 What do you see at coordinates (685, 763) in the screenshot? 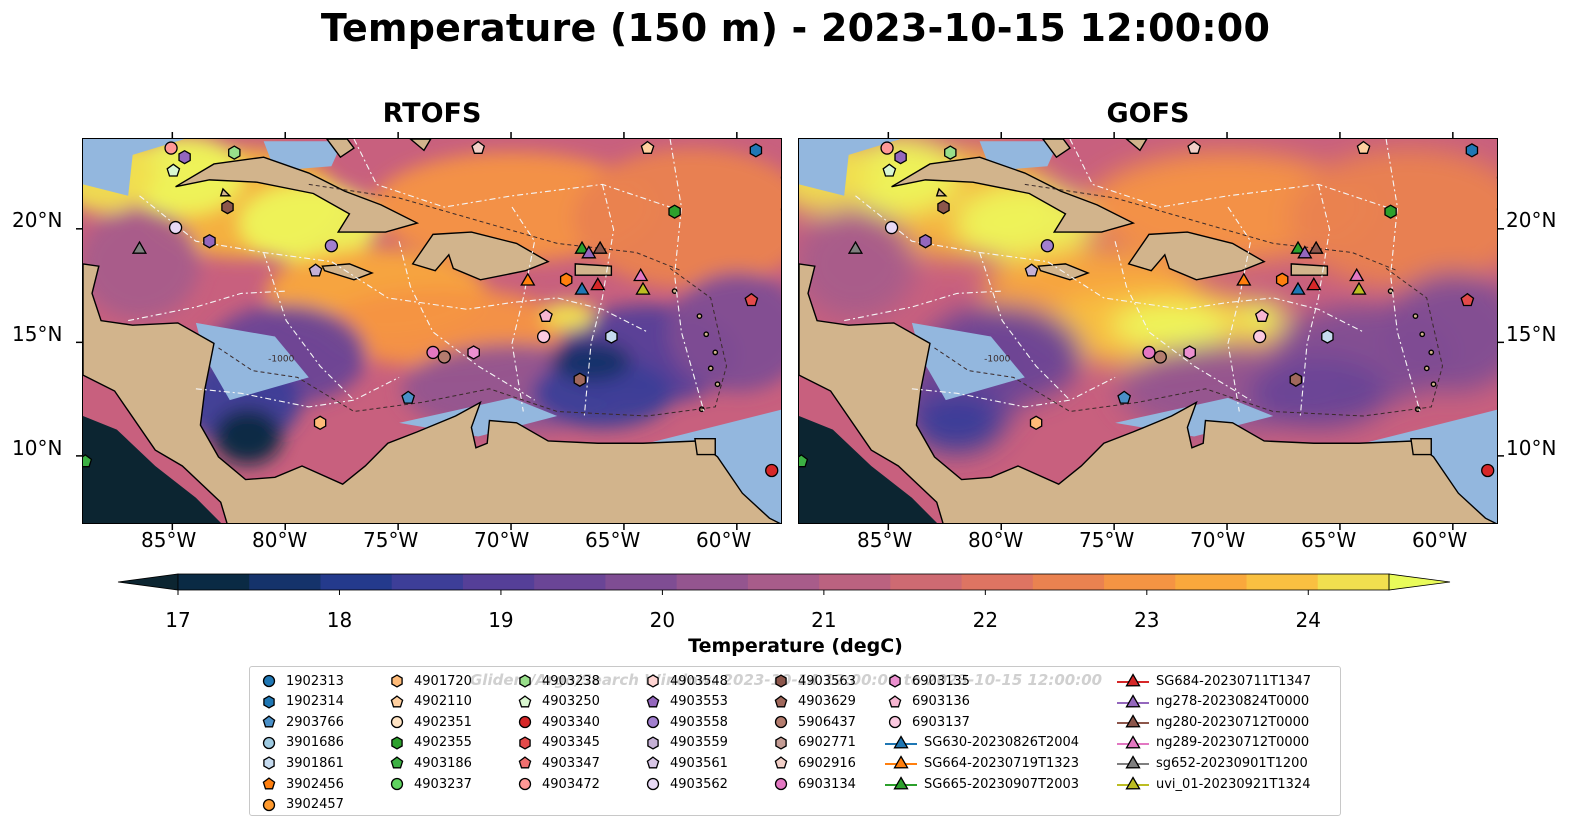
I see `legend-item: 4903561` at bounding box center [685, 763].